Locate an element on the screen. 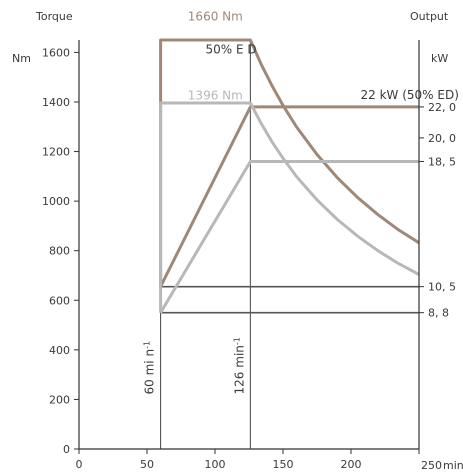  y-tick-label-7: 1400 is located at coordinates (56, 102).